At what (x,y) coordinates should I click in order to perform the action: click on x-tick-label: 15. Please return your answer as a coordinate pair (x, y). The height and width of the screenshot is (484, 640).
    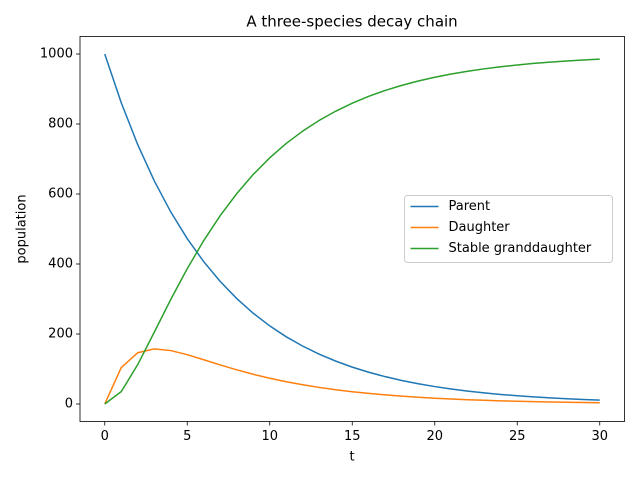
    Looking at the image, I should click on (352, 436).